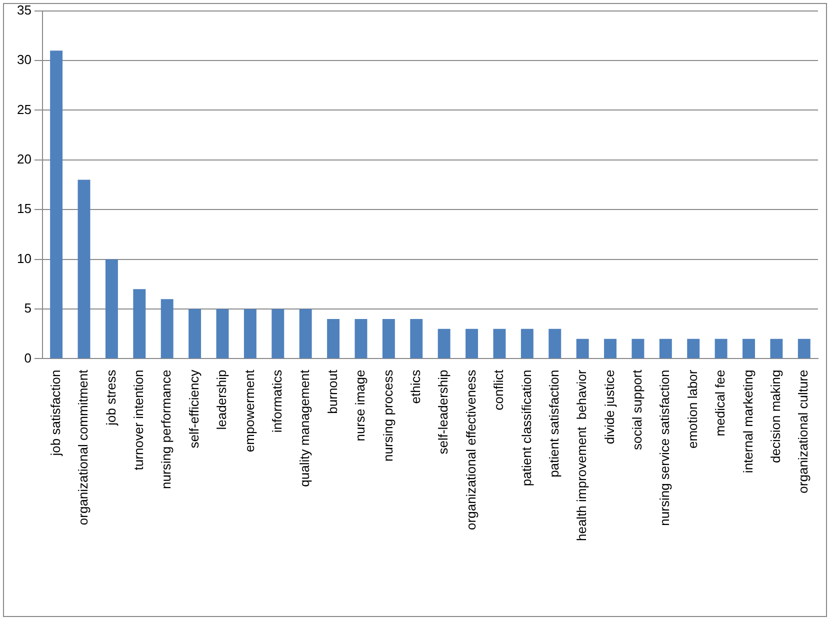 The image size is (832, 624). What do you see at coordinates (276, 401) in the screenshot?
I see `x-tick-label: informatics` at bounding box center [276, 401].